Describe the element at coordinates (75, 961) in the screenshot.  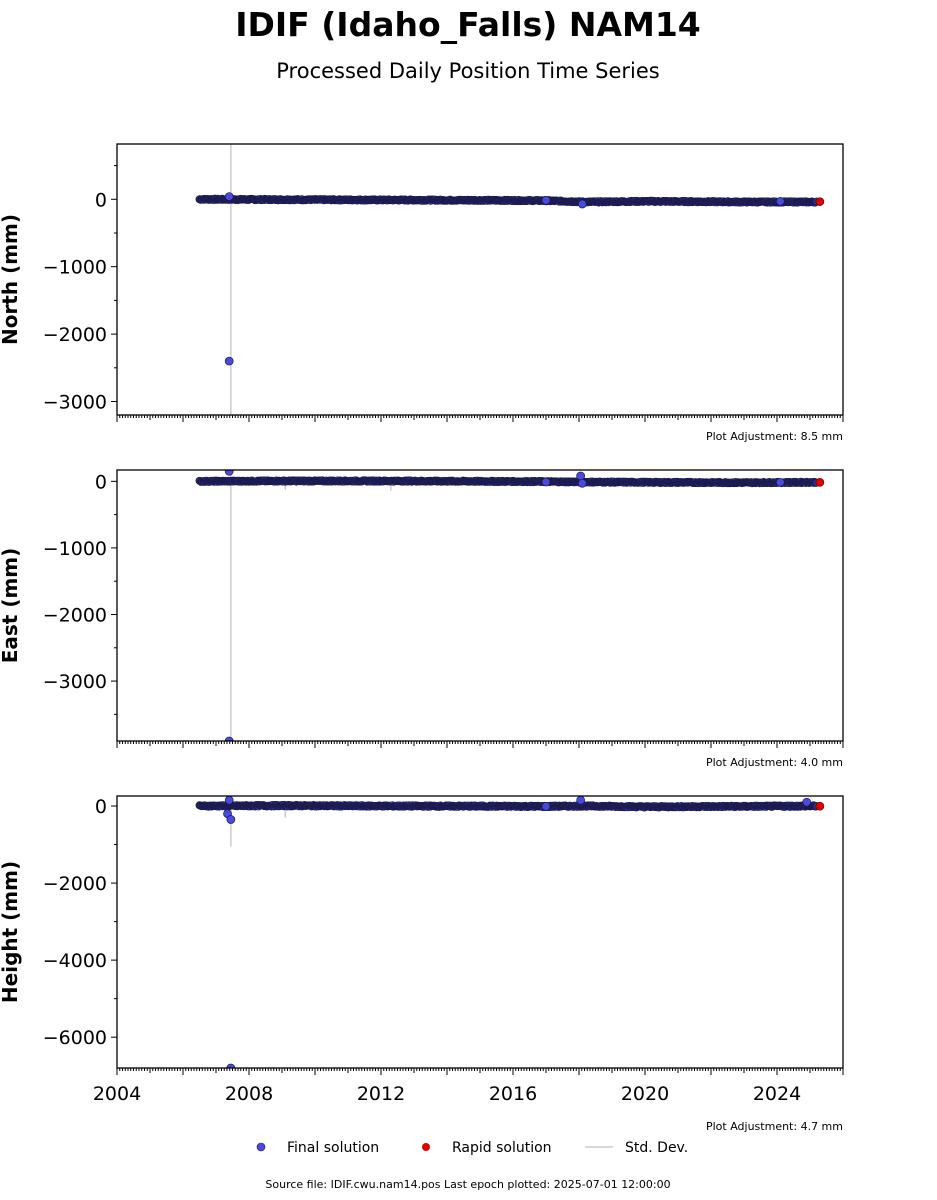
I see `y-tick-label: −4000` at that location.